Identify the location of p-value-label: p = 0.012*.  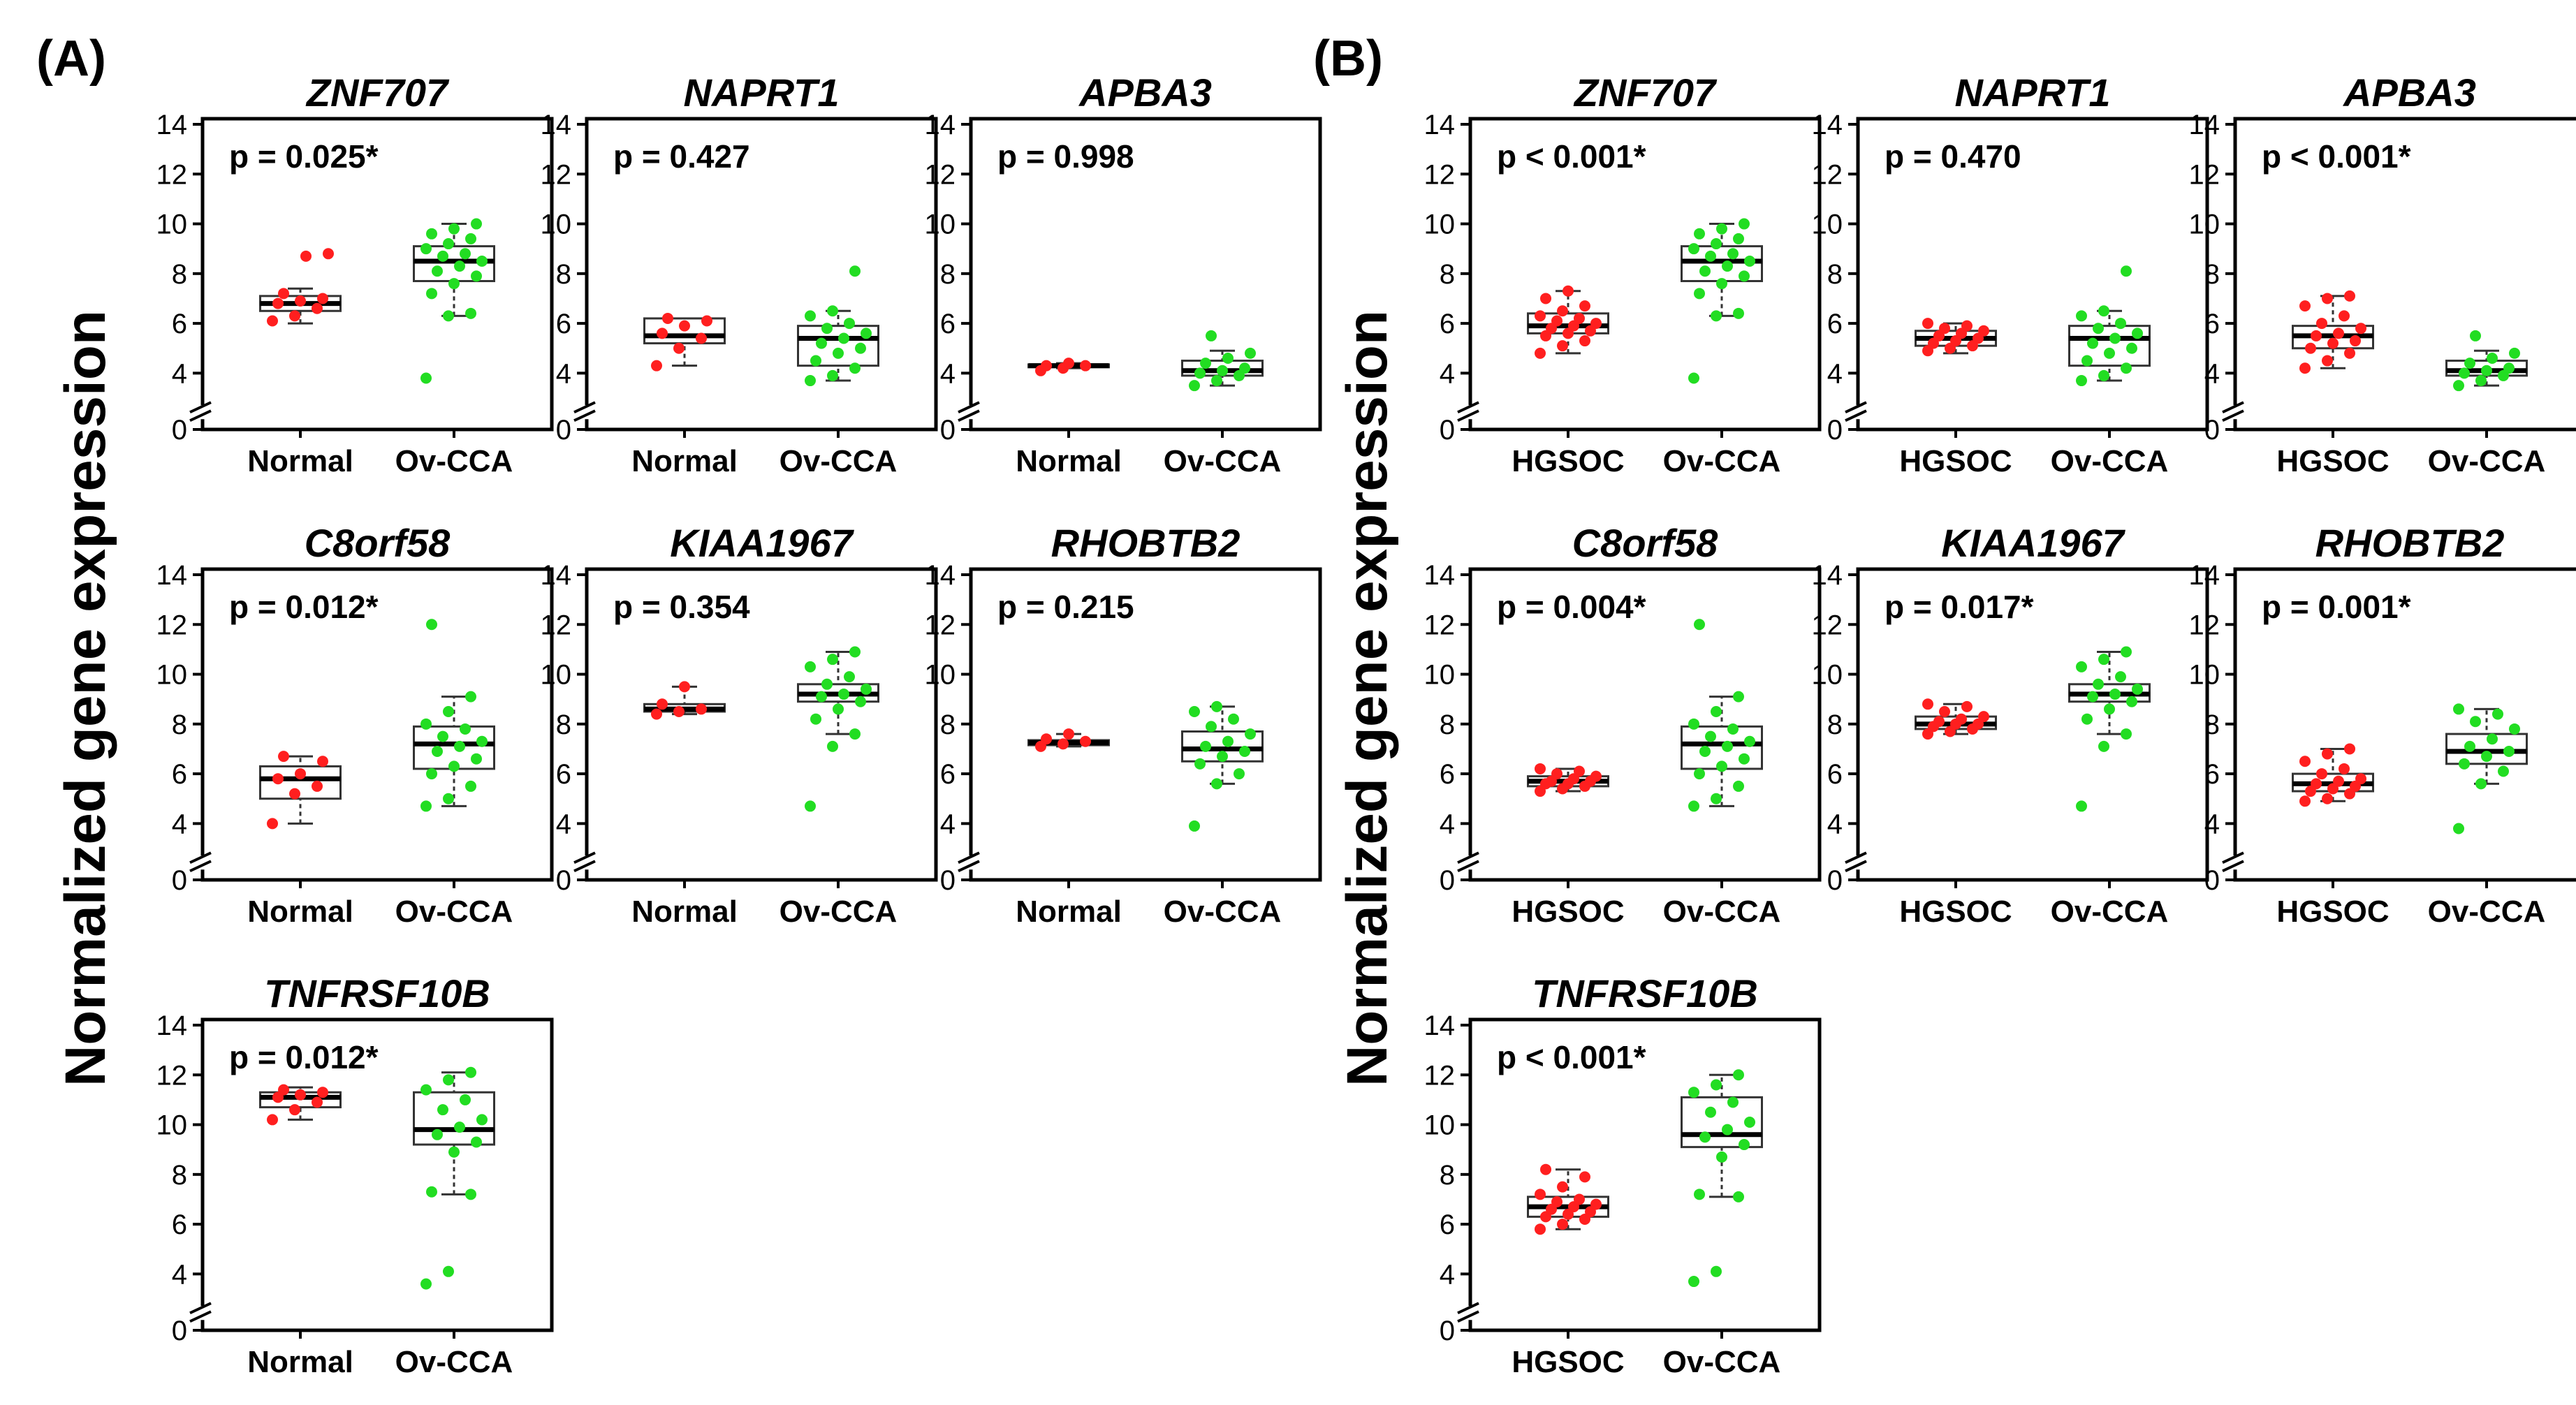
(304, 607).